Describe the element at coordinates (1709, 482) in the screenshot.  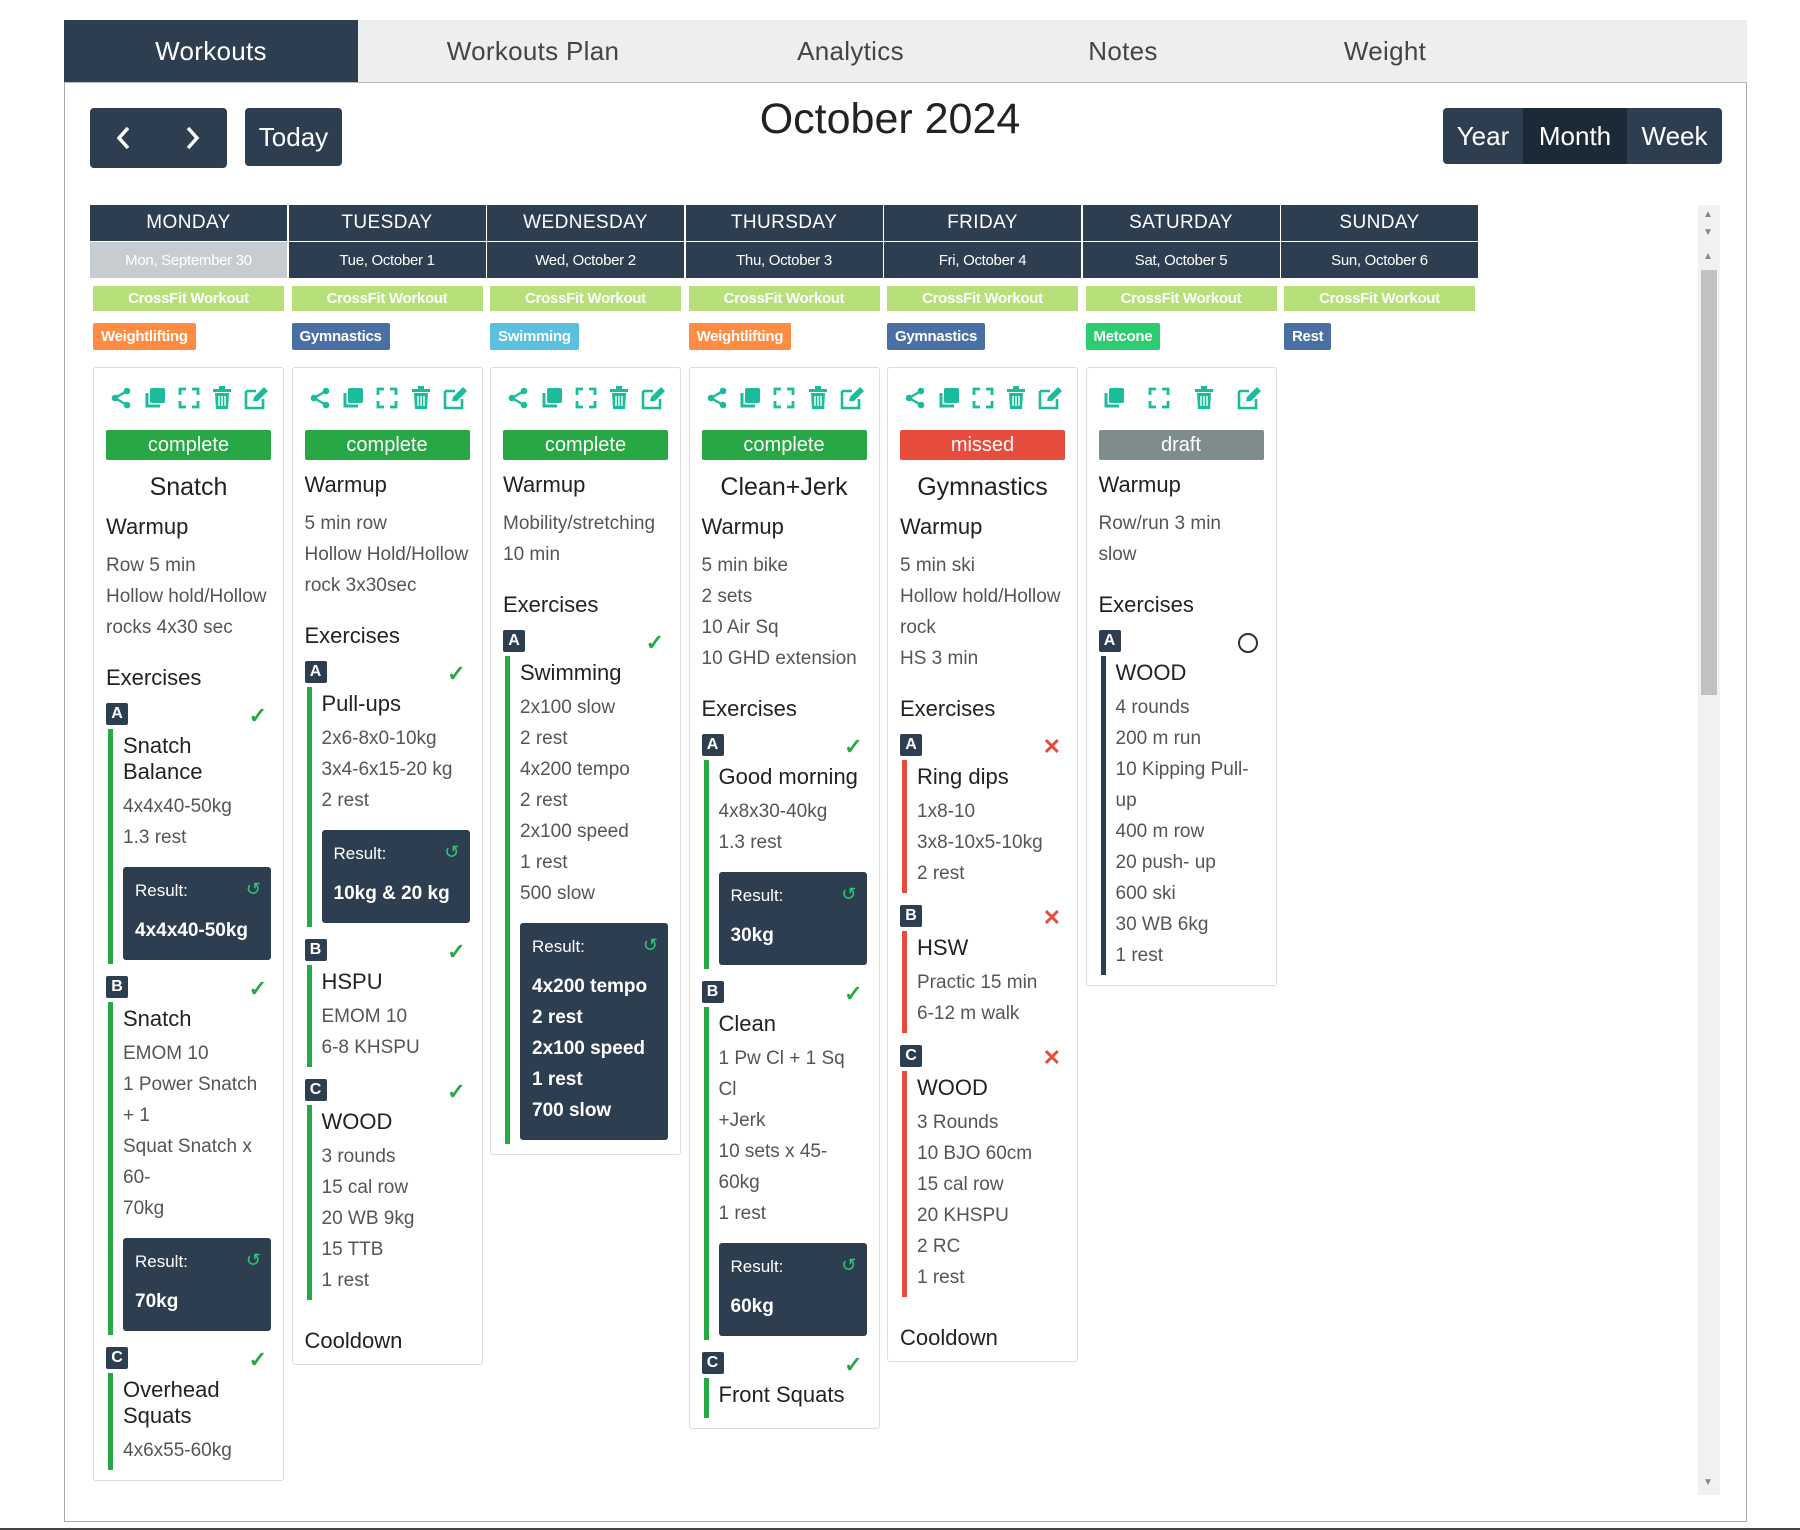
I see `scroll-thumb` at that location.